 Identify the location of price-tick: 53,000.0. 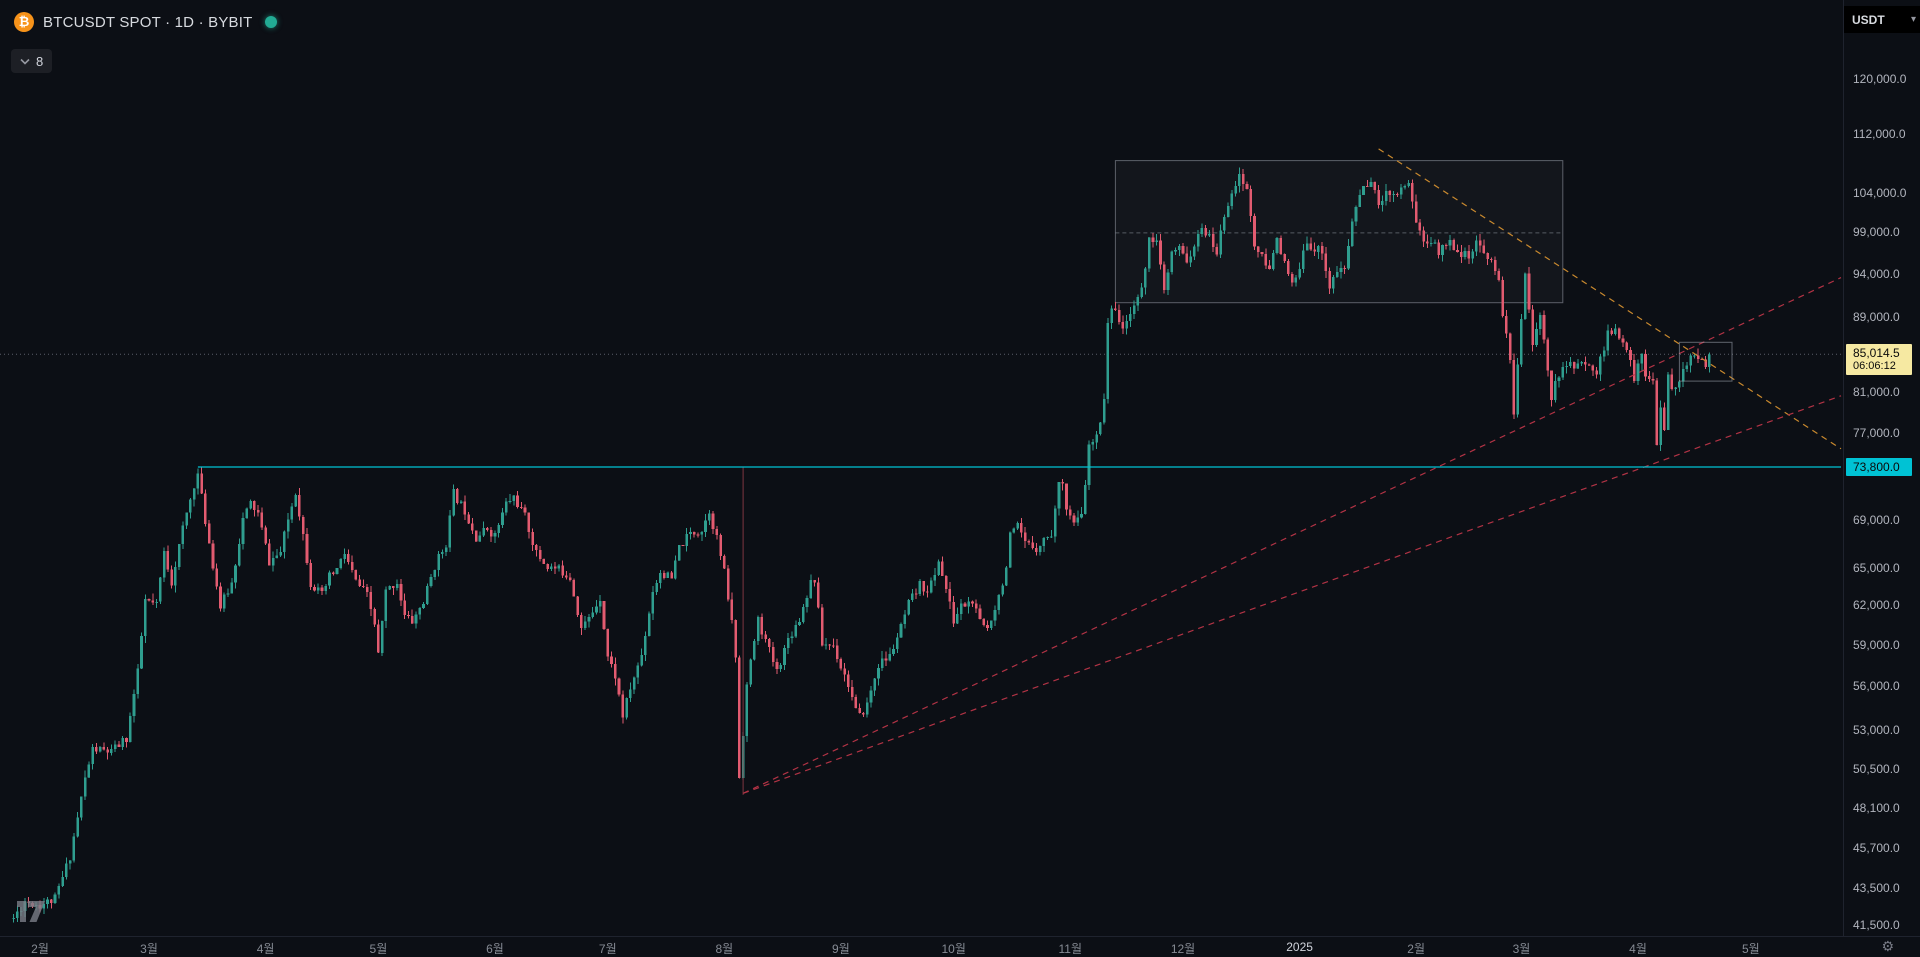
(1876, 730).